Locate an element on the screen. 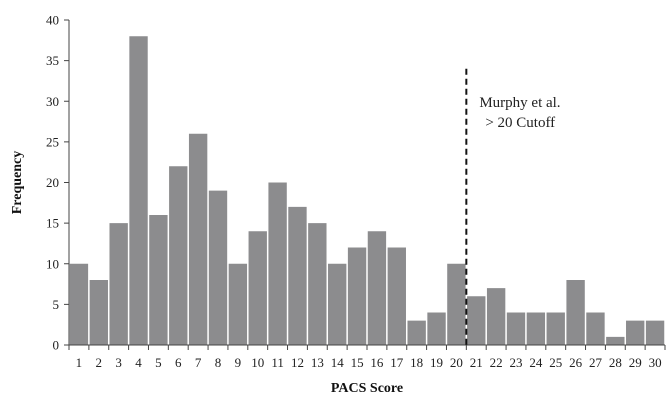 Image resolution: width=666 pixels, height=397 pixels. x-axis-title: PACS Score is located at coordinates (367, 388).